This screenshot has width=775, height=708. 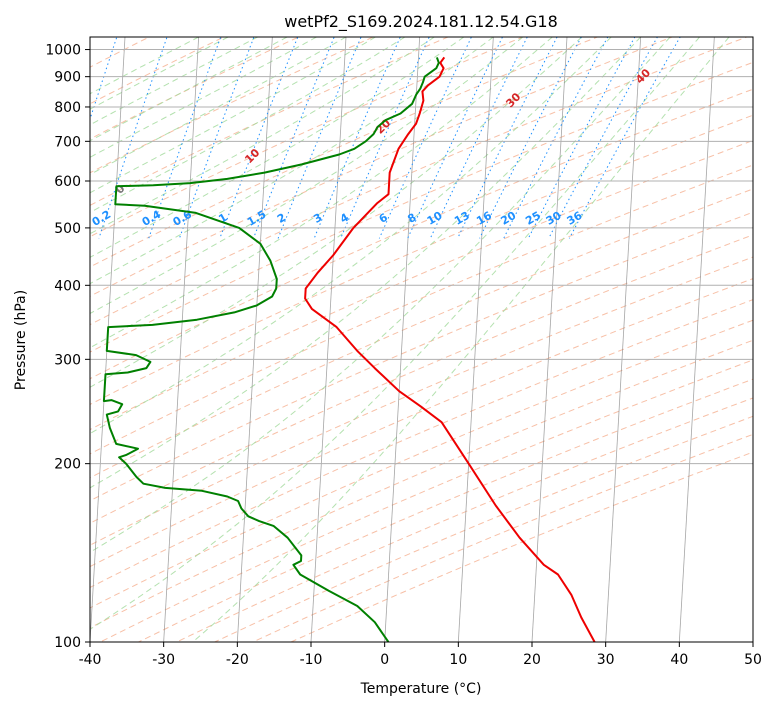 What do you see at coordinates (679, 660) in the screenshot?
I see `x-tick-label: 40` at bounding box center [679, 660].